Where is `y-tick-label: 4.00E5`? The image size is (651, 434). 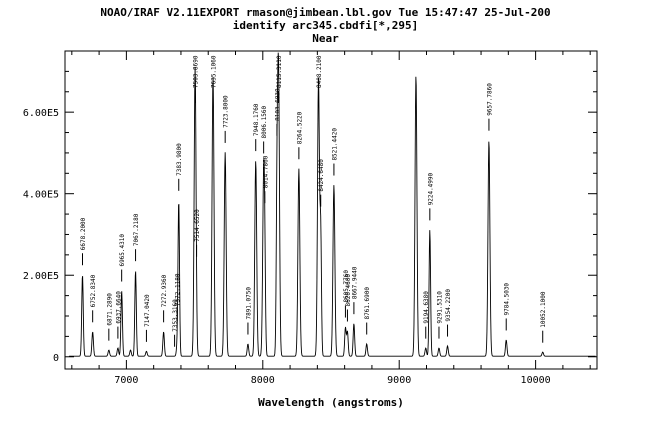
y-tick-label: 4.00E5 is located at coordinates (41, 195).